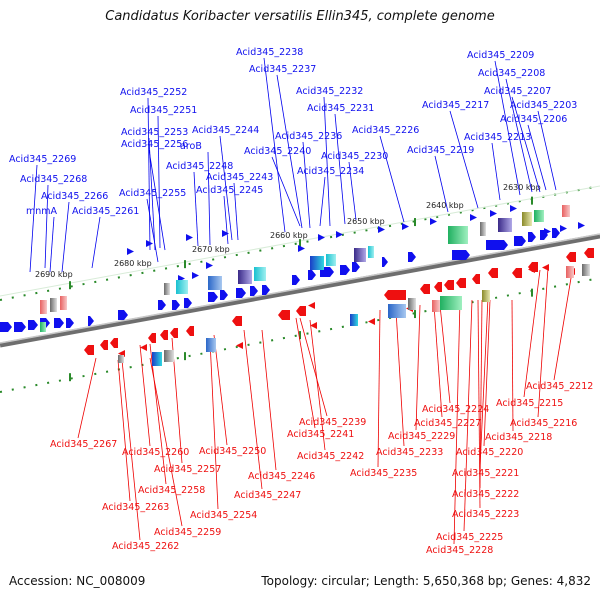 This screenshot has width=600, height=600. I want to click on bottom-gene-label: Acid345_2212, so click(559, 386).